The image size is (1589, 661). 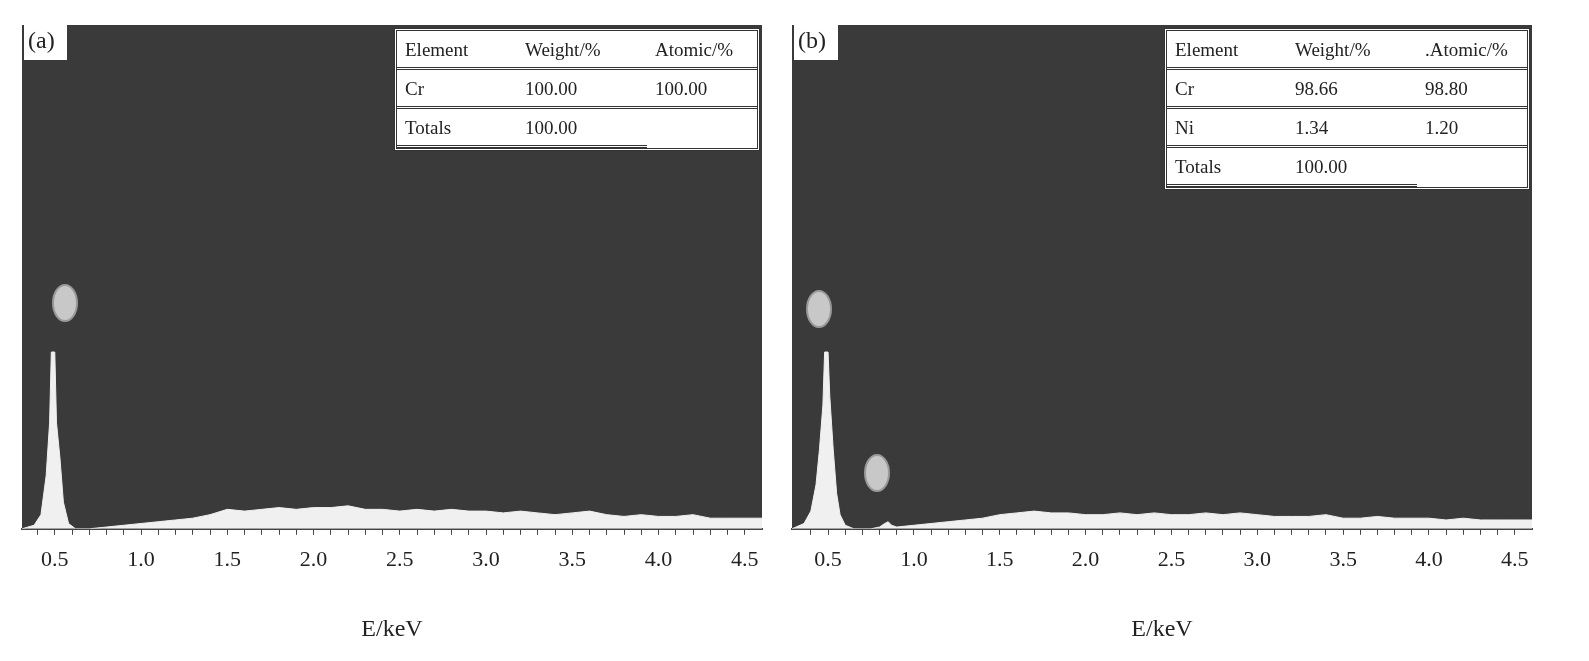 What do you see at coordinates (45, 42) in the screenshot?
I see `chart-title: (a)` at bounding box center [45, 42].